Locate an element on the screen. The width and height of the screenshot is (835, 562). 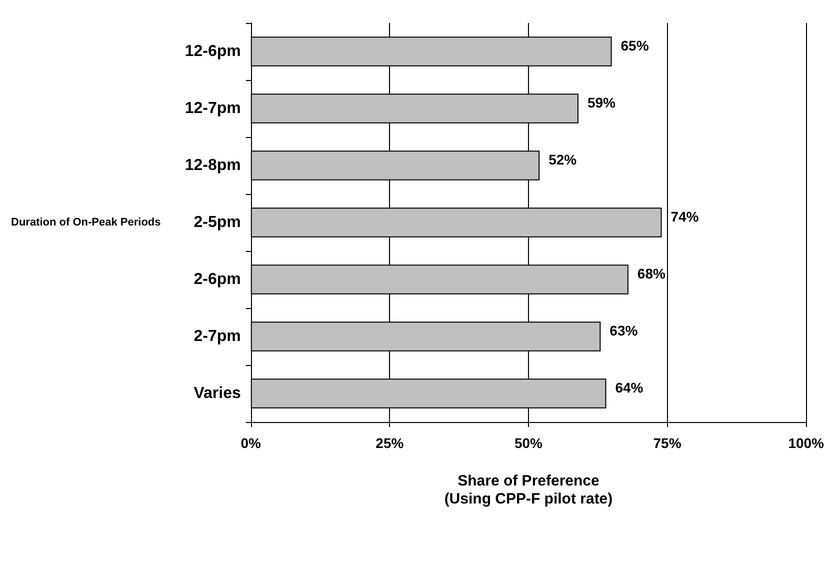
data-label: 63% is located at coordinates (624, 330).